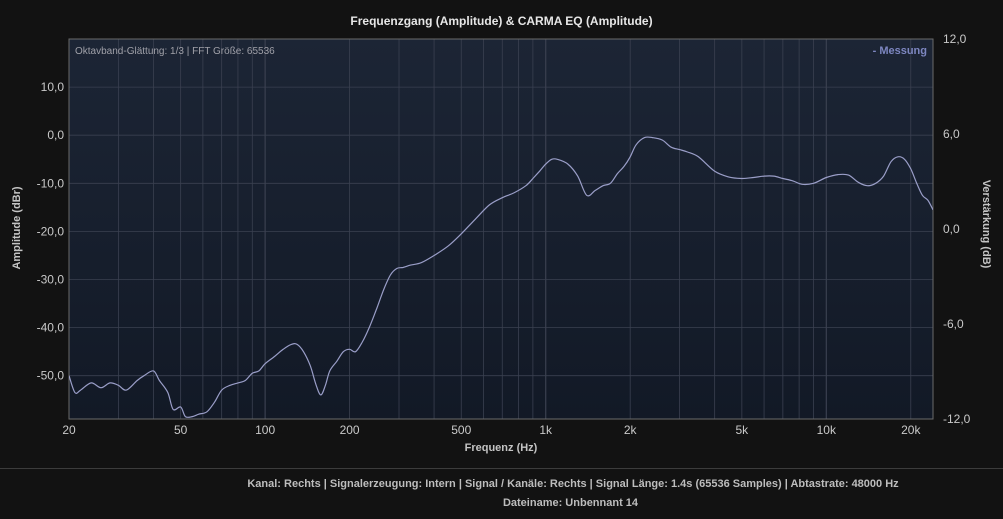 The height and width of the screenshot is (519, 1003). Describe the element at coordinates (17, 227) in the screenshot. I see `y-axis-label-left: Amplitude (dBr)` at that location.